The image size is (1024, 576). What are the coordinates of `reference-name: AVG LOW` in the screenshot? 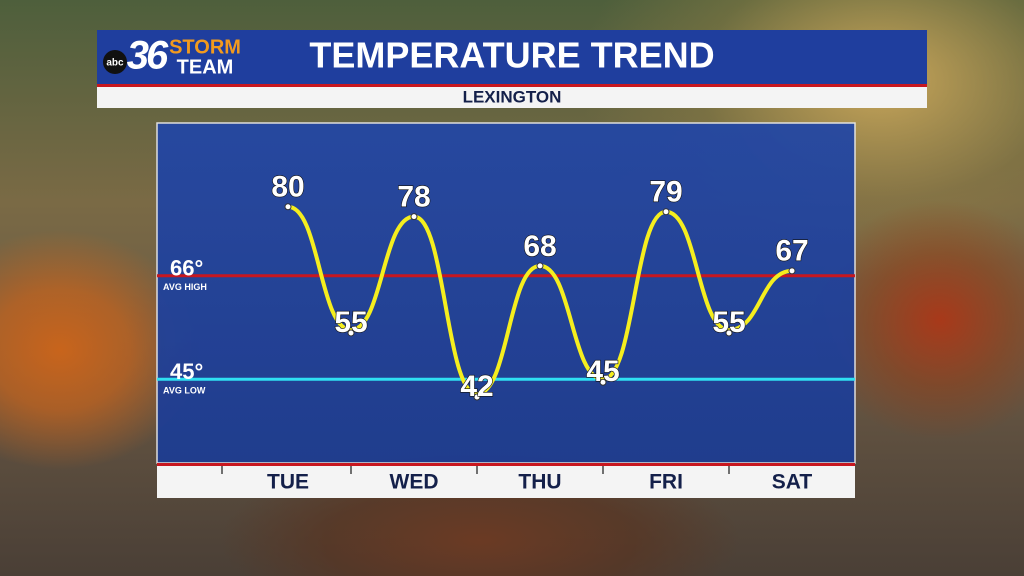 It's located at (184, 391).